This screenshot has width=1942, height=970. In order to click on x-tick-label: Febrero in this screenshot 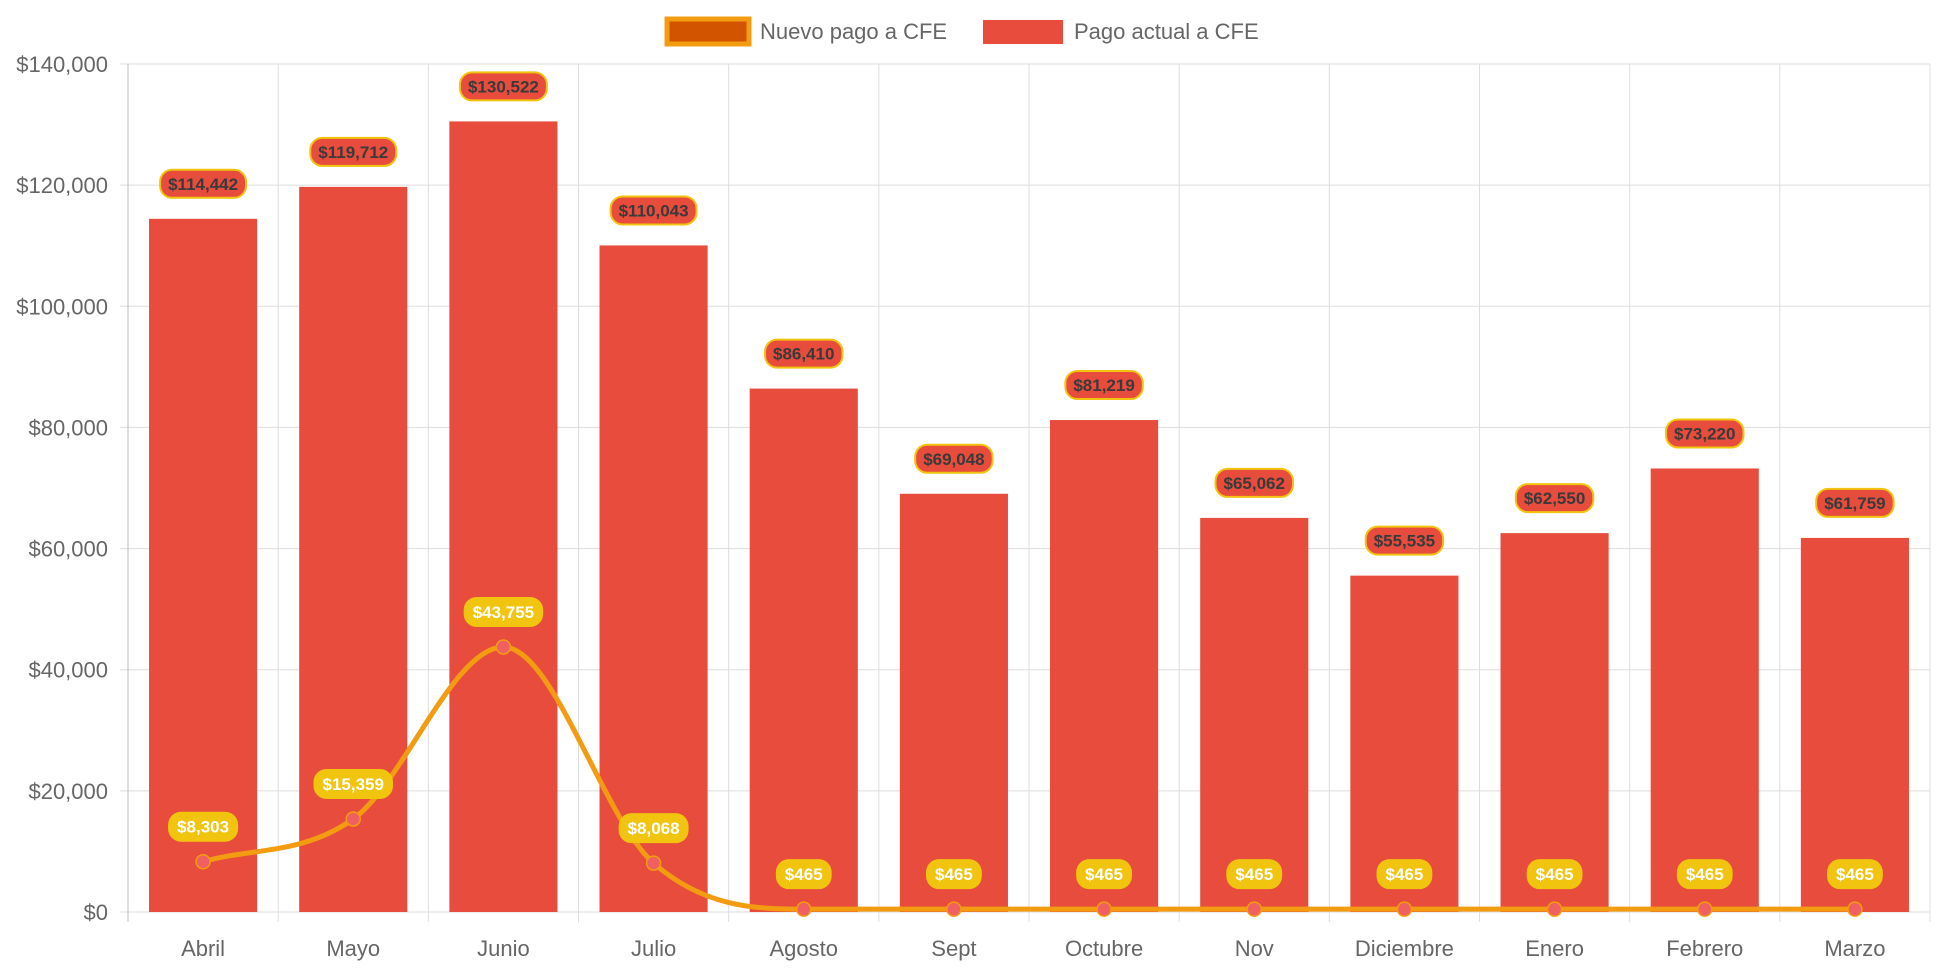, I will do `click(1704, 948)`.